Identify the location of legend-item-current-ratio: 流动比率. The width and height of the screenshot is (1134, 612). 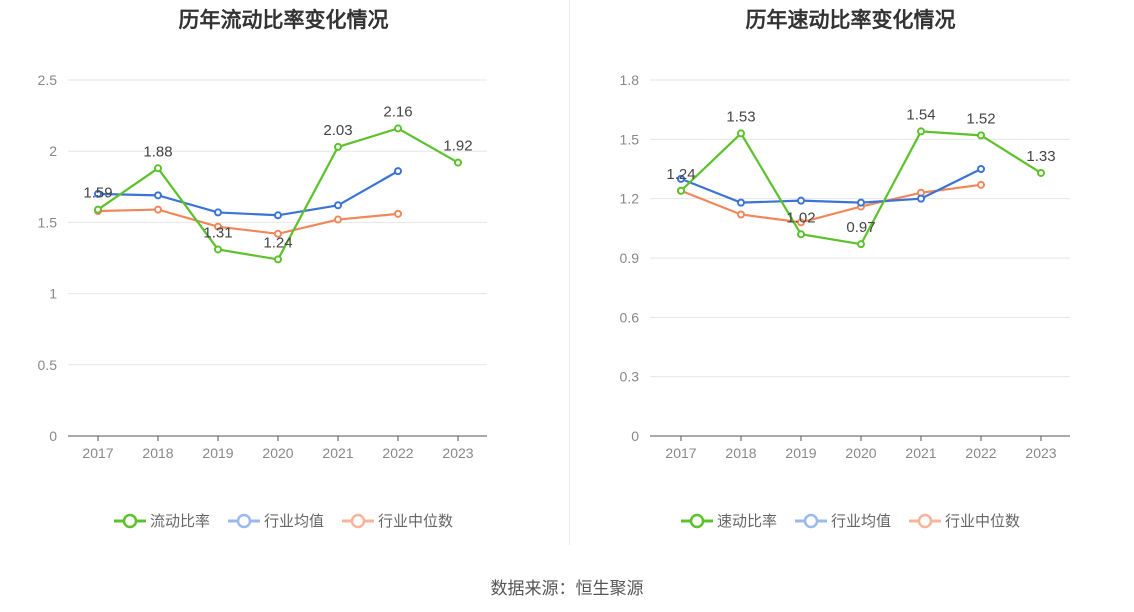
(161, 520).